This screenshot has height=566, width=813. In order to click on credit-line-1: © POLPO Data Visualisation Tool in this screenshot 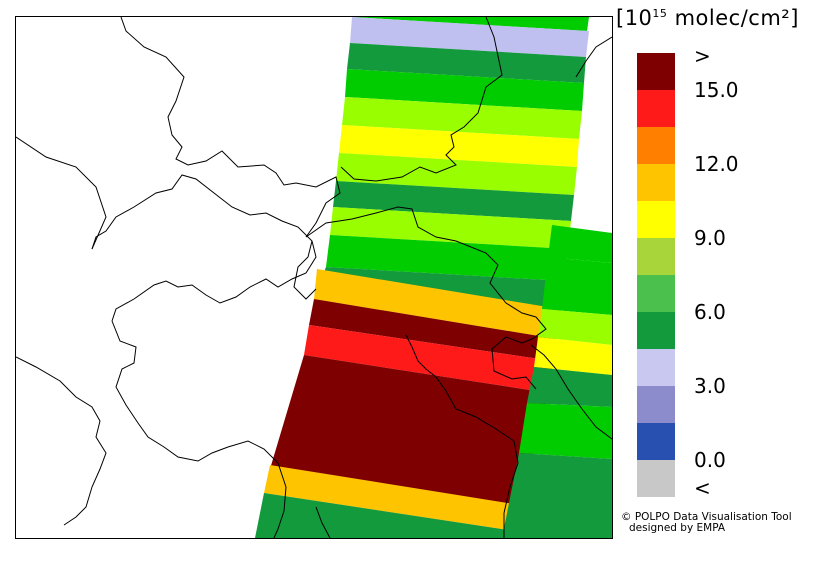, I will do `click(706, 517)`.